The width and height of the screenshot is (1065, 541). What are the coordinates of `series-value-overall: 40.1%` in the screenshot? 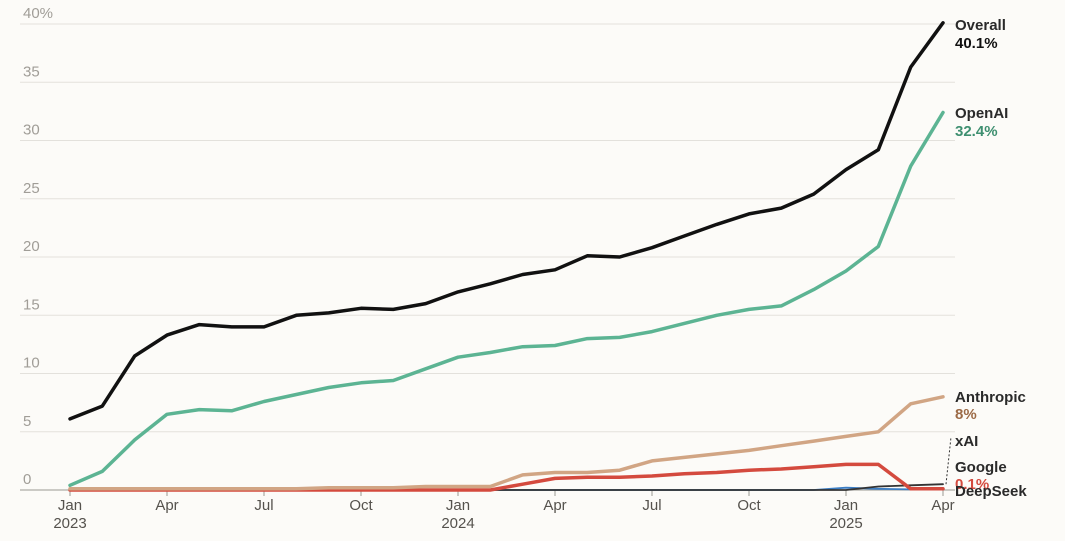 It's located at (976, 43).